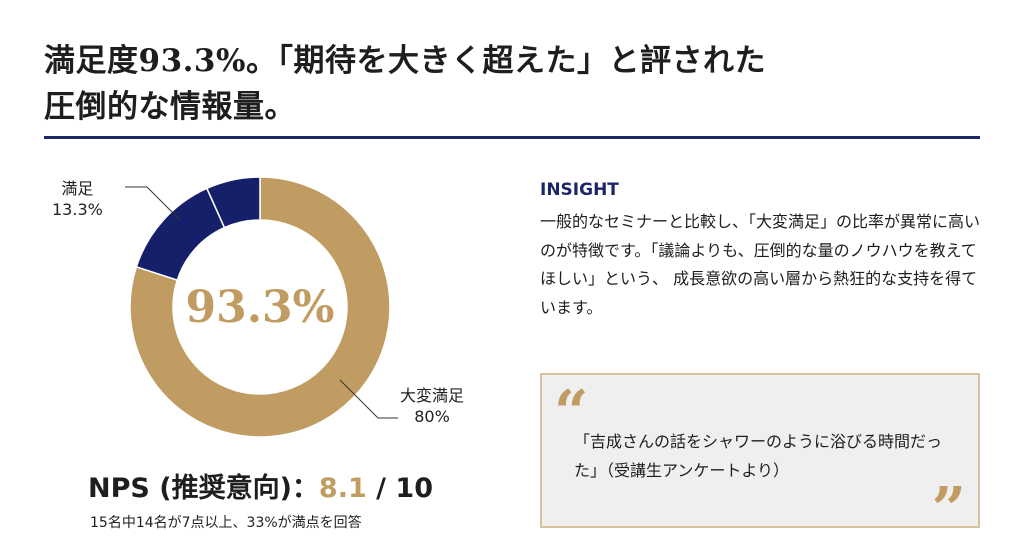 This screenshot has height=558, width=1024. What do you see at coordinates (432, 416) in the screenshot?
I see `slice-value: 80%` at bounding box center [432, 416].